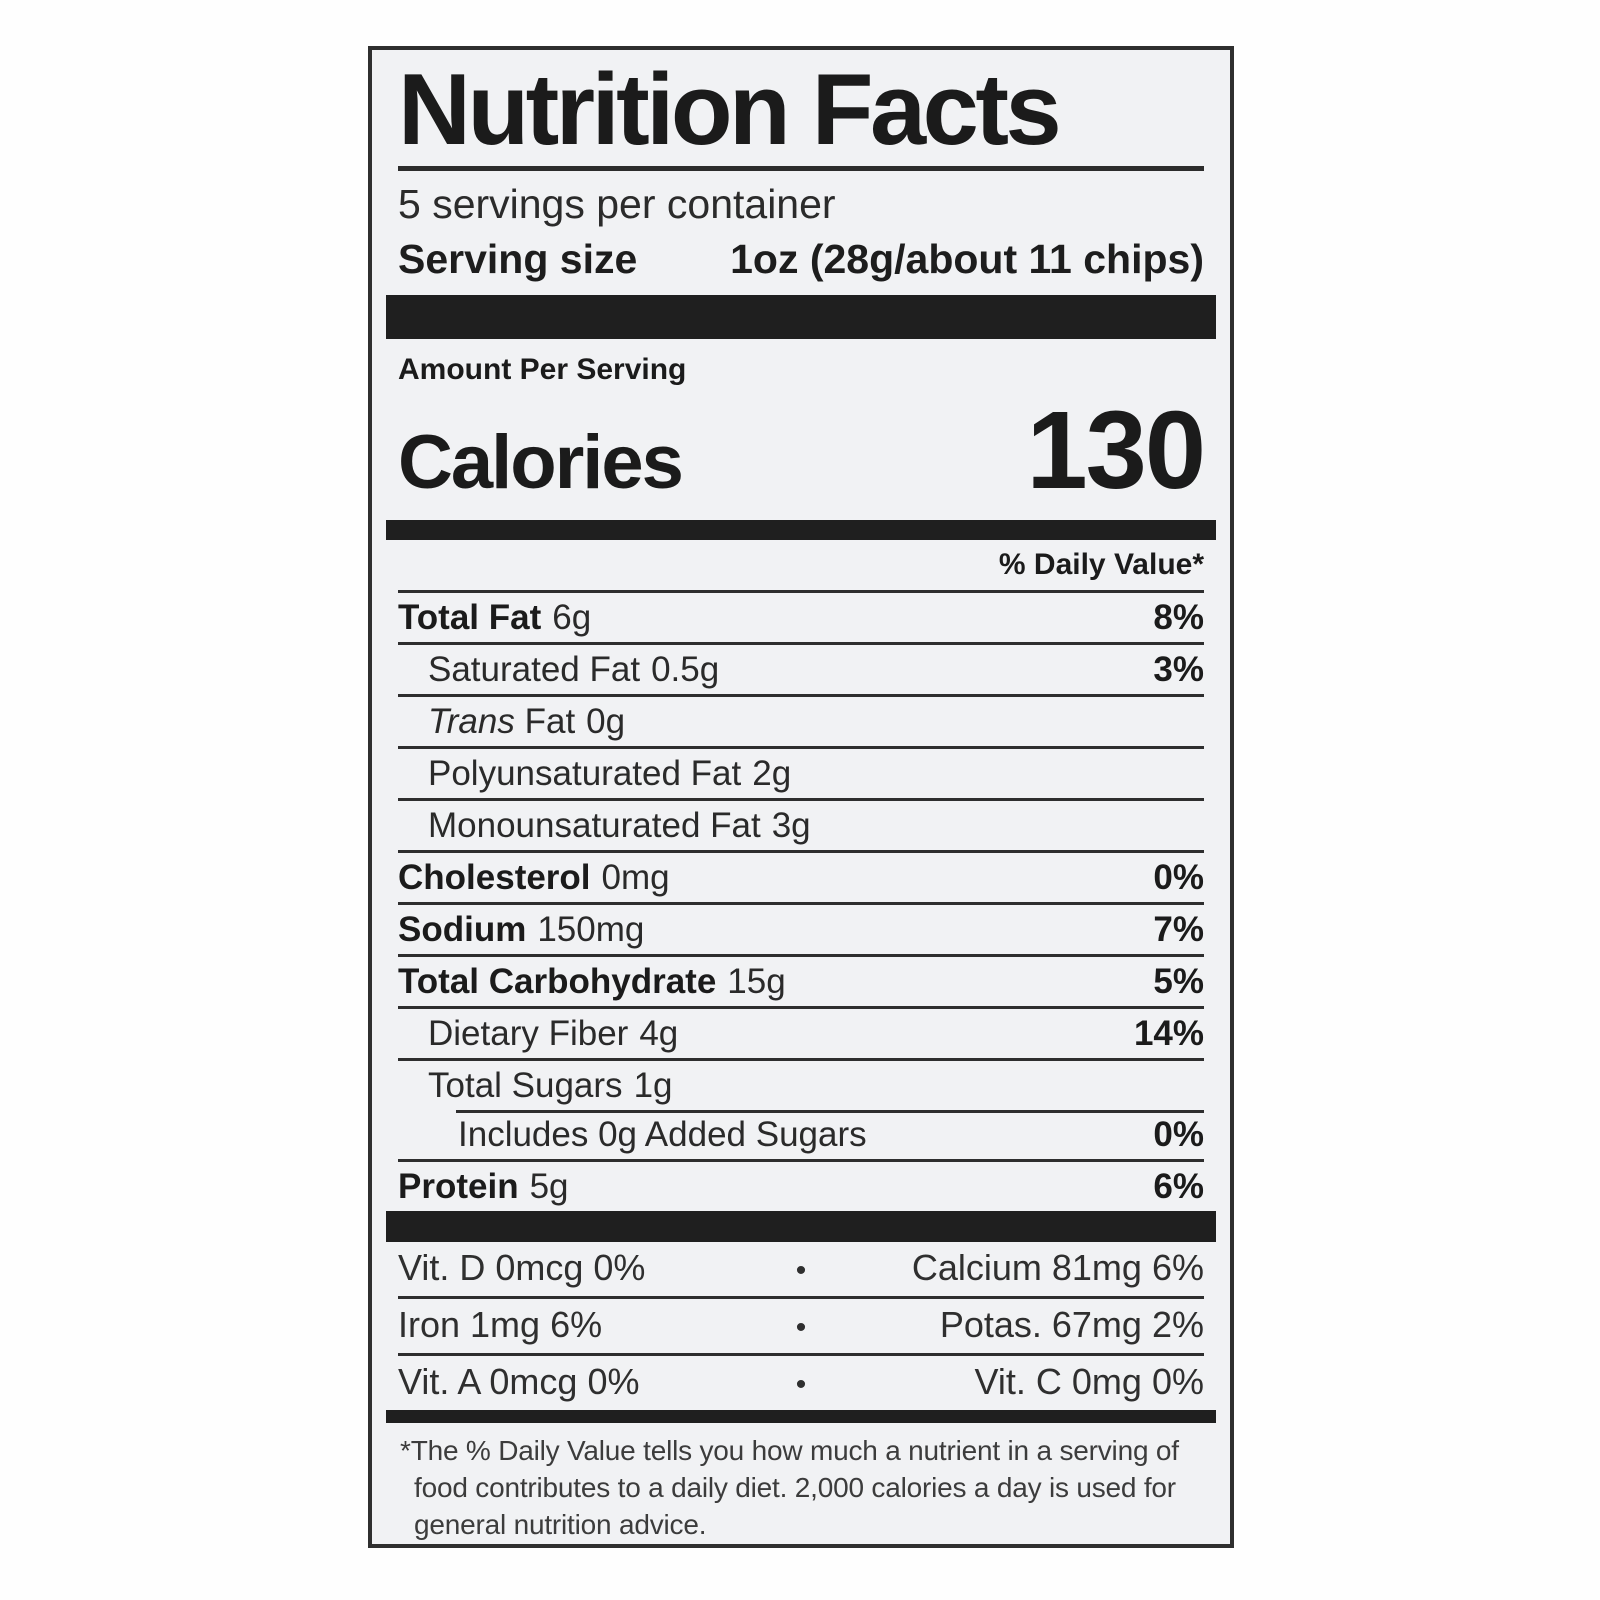 This screenshot has height=1600, width=1600. What do you see at coordinates (462, 930) in the screenshot?
I see `nutrient-name: Sodium` at bounding box center [462, 930].